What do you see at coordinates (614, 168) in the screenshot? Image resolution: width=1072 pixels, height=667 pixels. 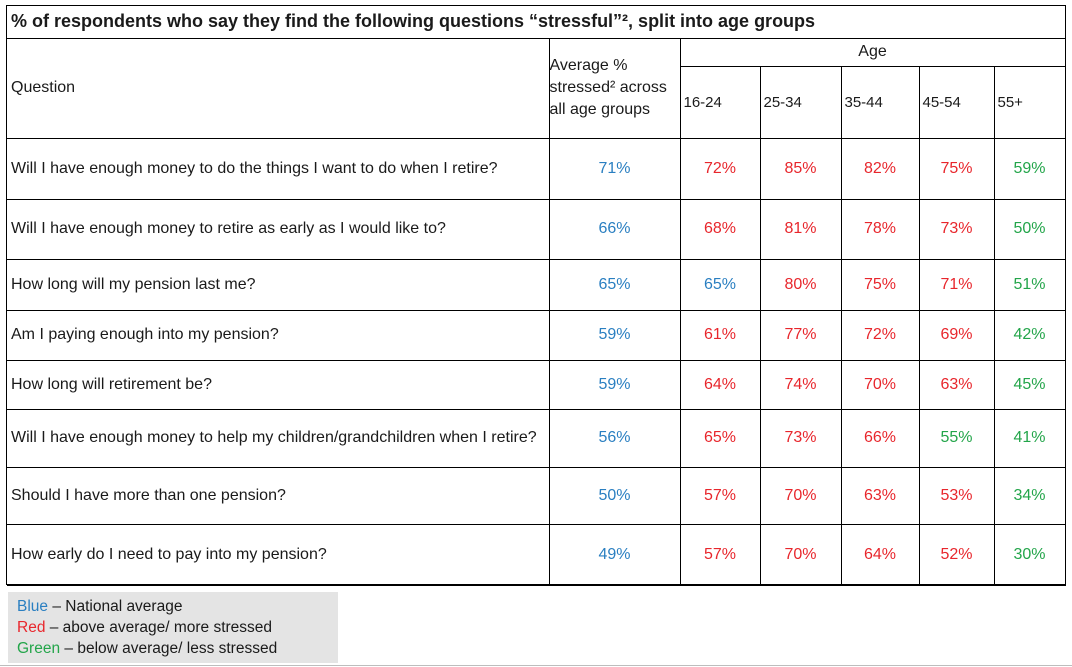 I see `average-value-cell: 71%` at bounding box center [614, 168].